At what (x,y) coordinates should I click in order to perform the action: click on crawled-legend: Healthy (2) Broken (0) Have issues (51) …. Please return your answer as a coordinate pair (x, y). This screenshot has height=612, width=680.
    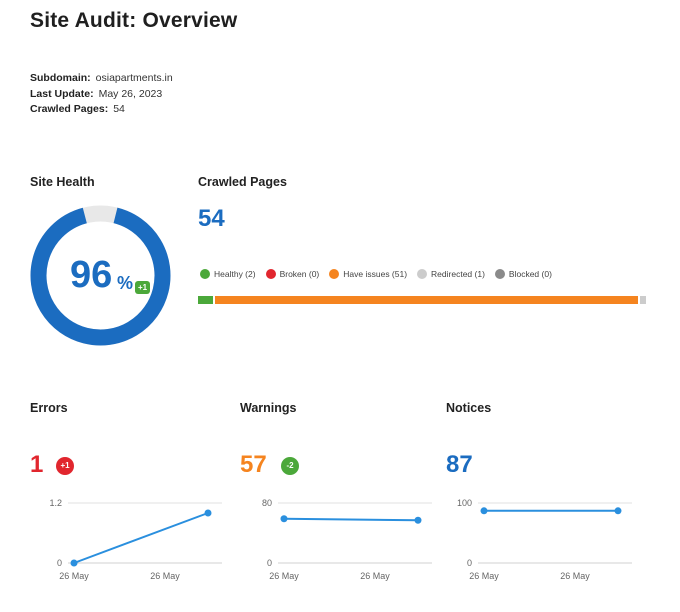
    Looking at the image, I should click on (376, 274).